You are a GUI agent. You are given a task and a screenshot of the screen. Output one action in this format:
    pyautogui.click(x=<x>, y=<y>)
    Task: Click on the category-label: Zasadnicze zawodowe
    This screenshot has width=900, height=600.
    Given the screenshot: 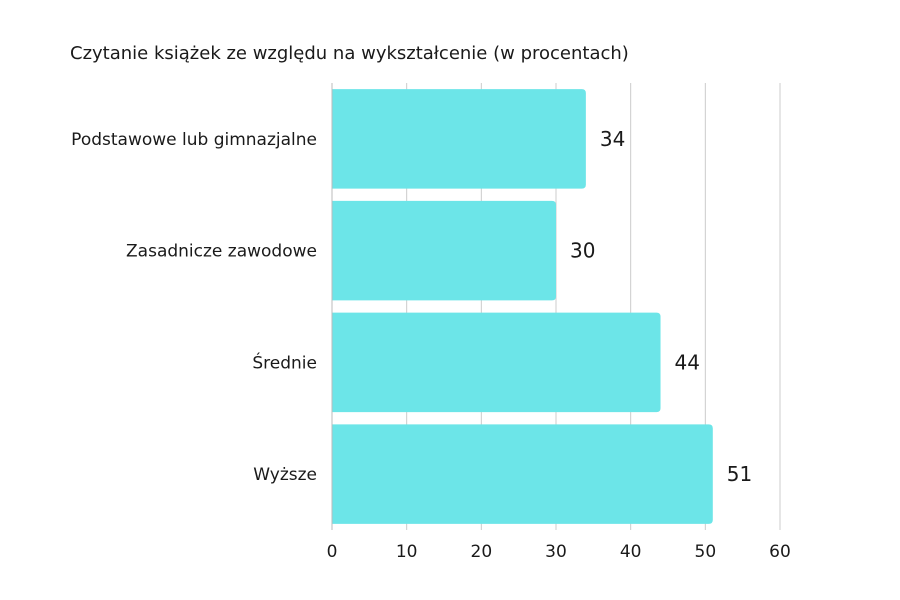 What is the action you would take?
    pyautogui.click(x=221, y=252)
    